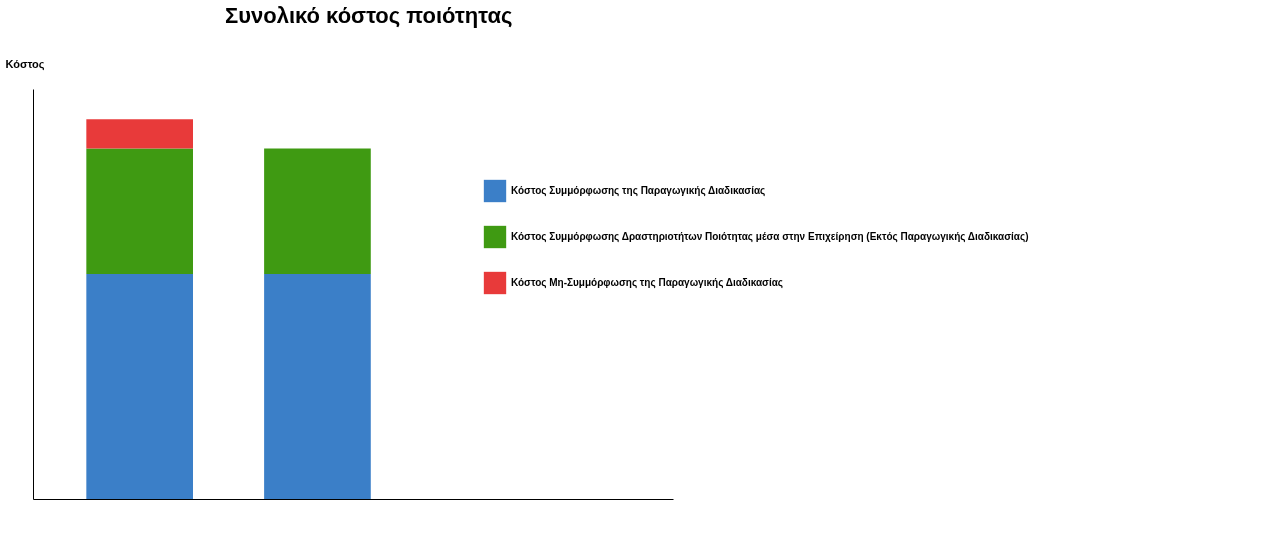 The width and height of the screenshot is (1283, 559). I want to click on legend-label: Κόστος Μη-Συμμόρφωσης της Παραγωγικής Διαδικασίας, so click(647, 283).